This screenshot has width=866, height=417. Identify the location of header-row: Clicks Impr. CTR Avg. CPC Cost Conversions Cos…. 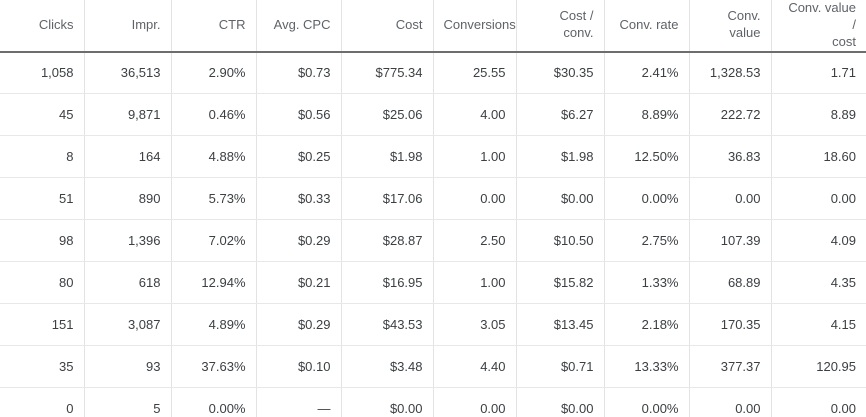
(433, 26).